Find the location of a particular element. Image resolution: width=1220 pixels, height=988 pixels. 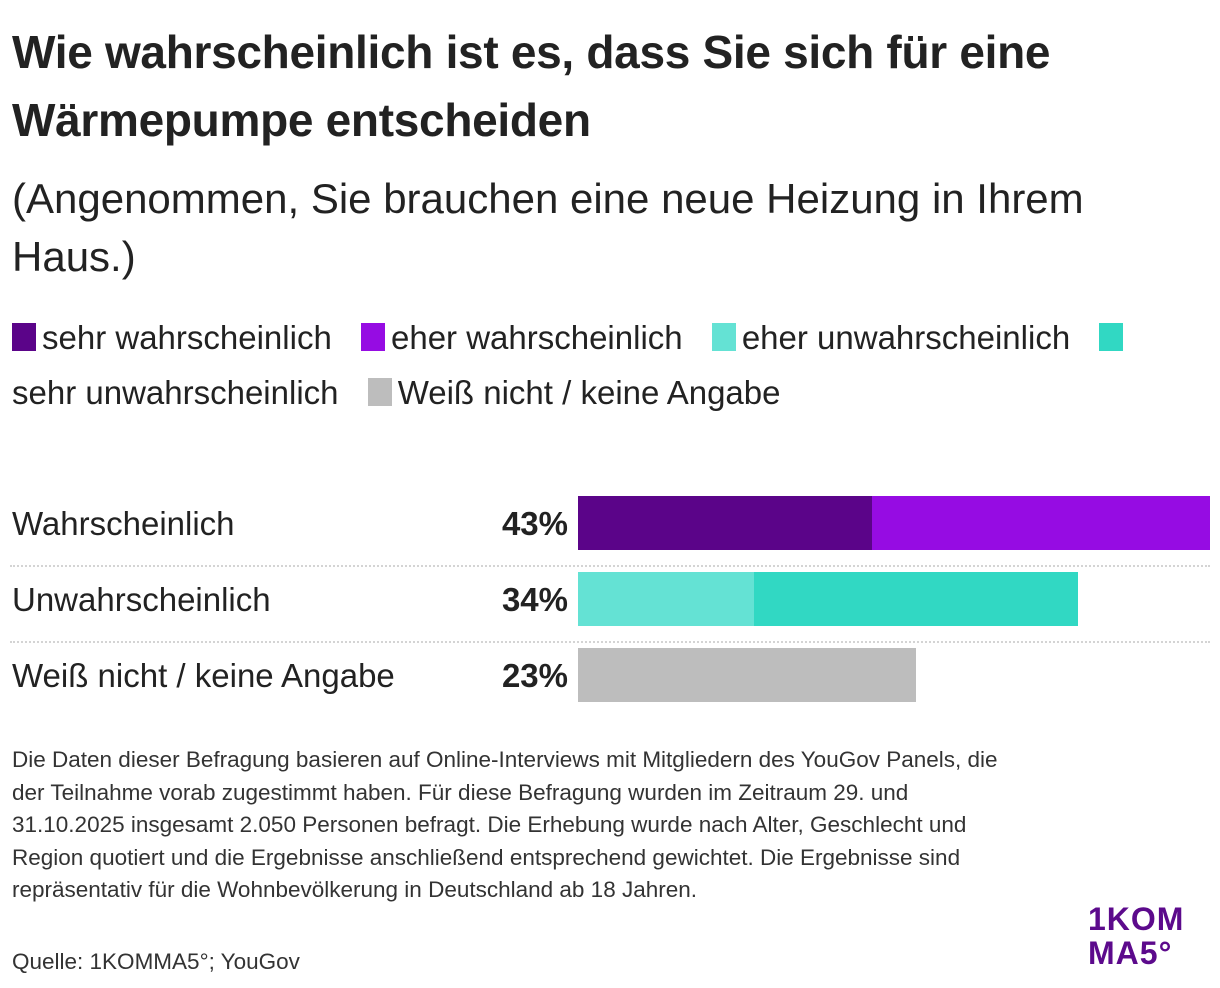

total-label: 34% is located at coordinates (534, 599).